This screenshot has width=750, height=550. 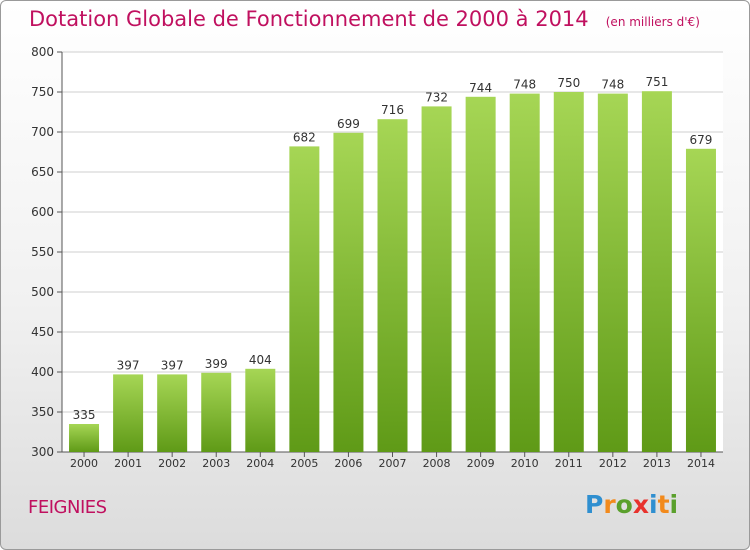 I want to click on y-tick-label: 300, so click(x=42, y=452).